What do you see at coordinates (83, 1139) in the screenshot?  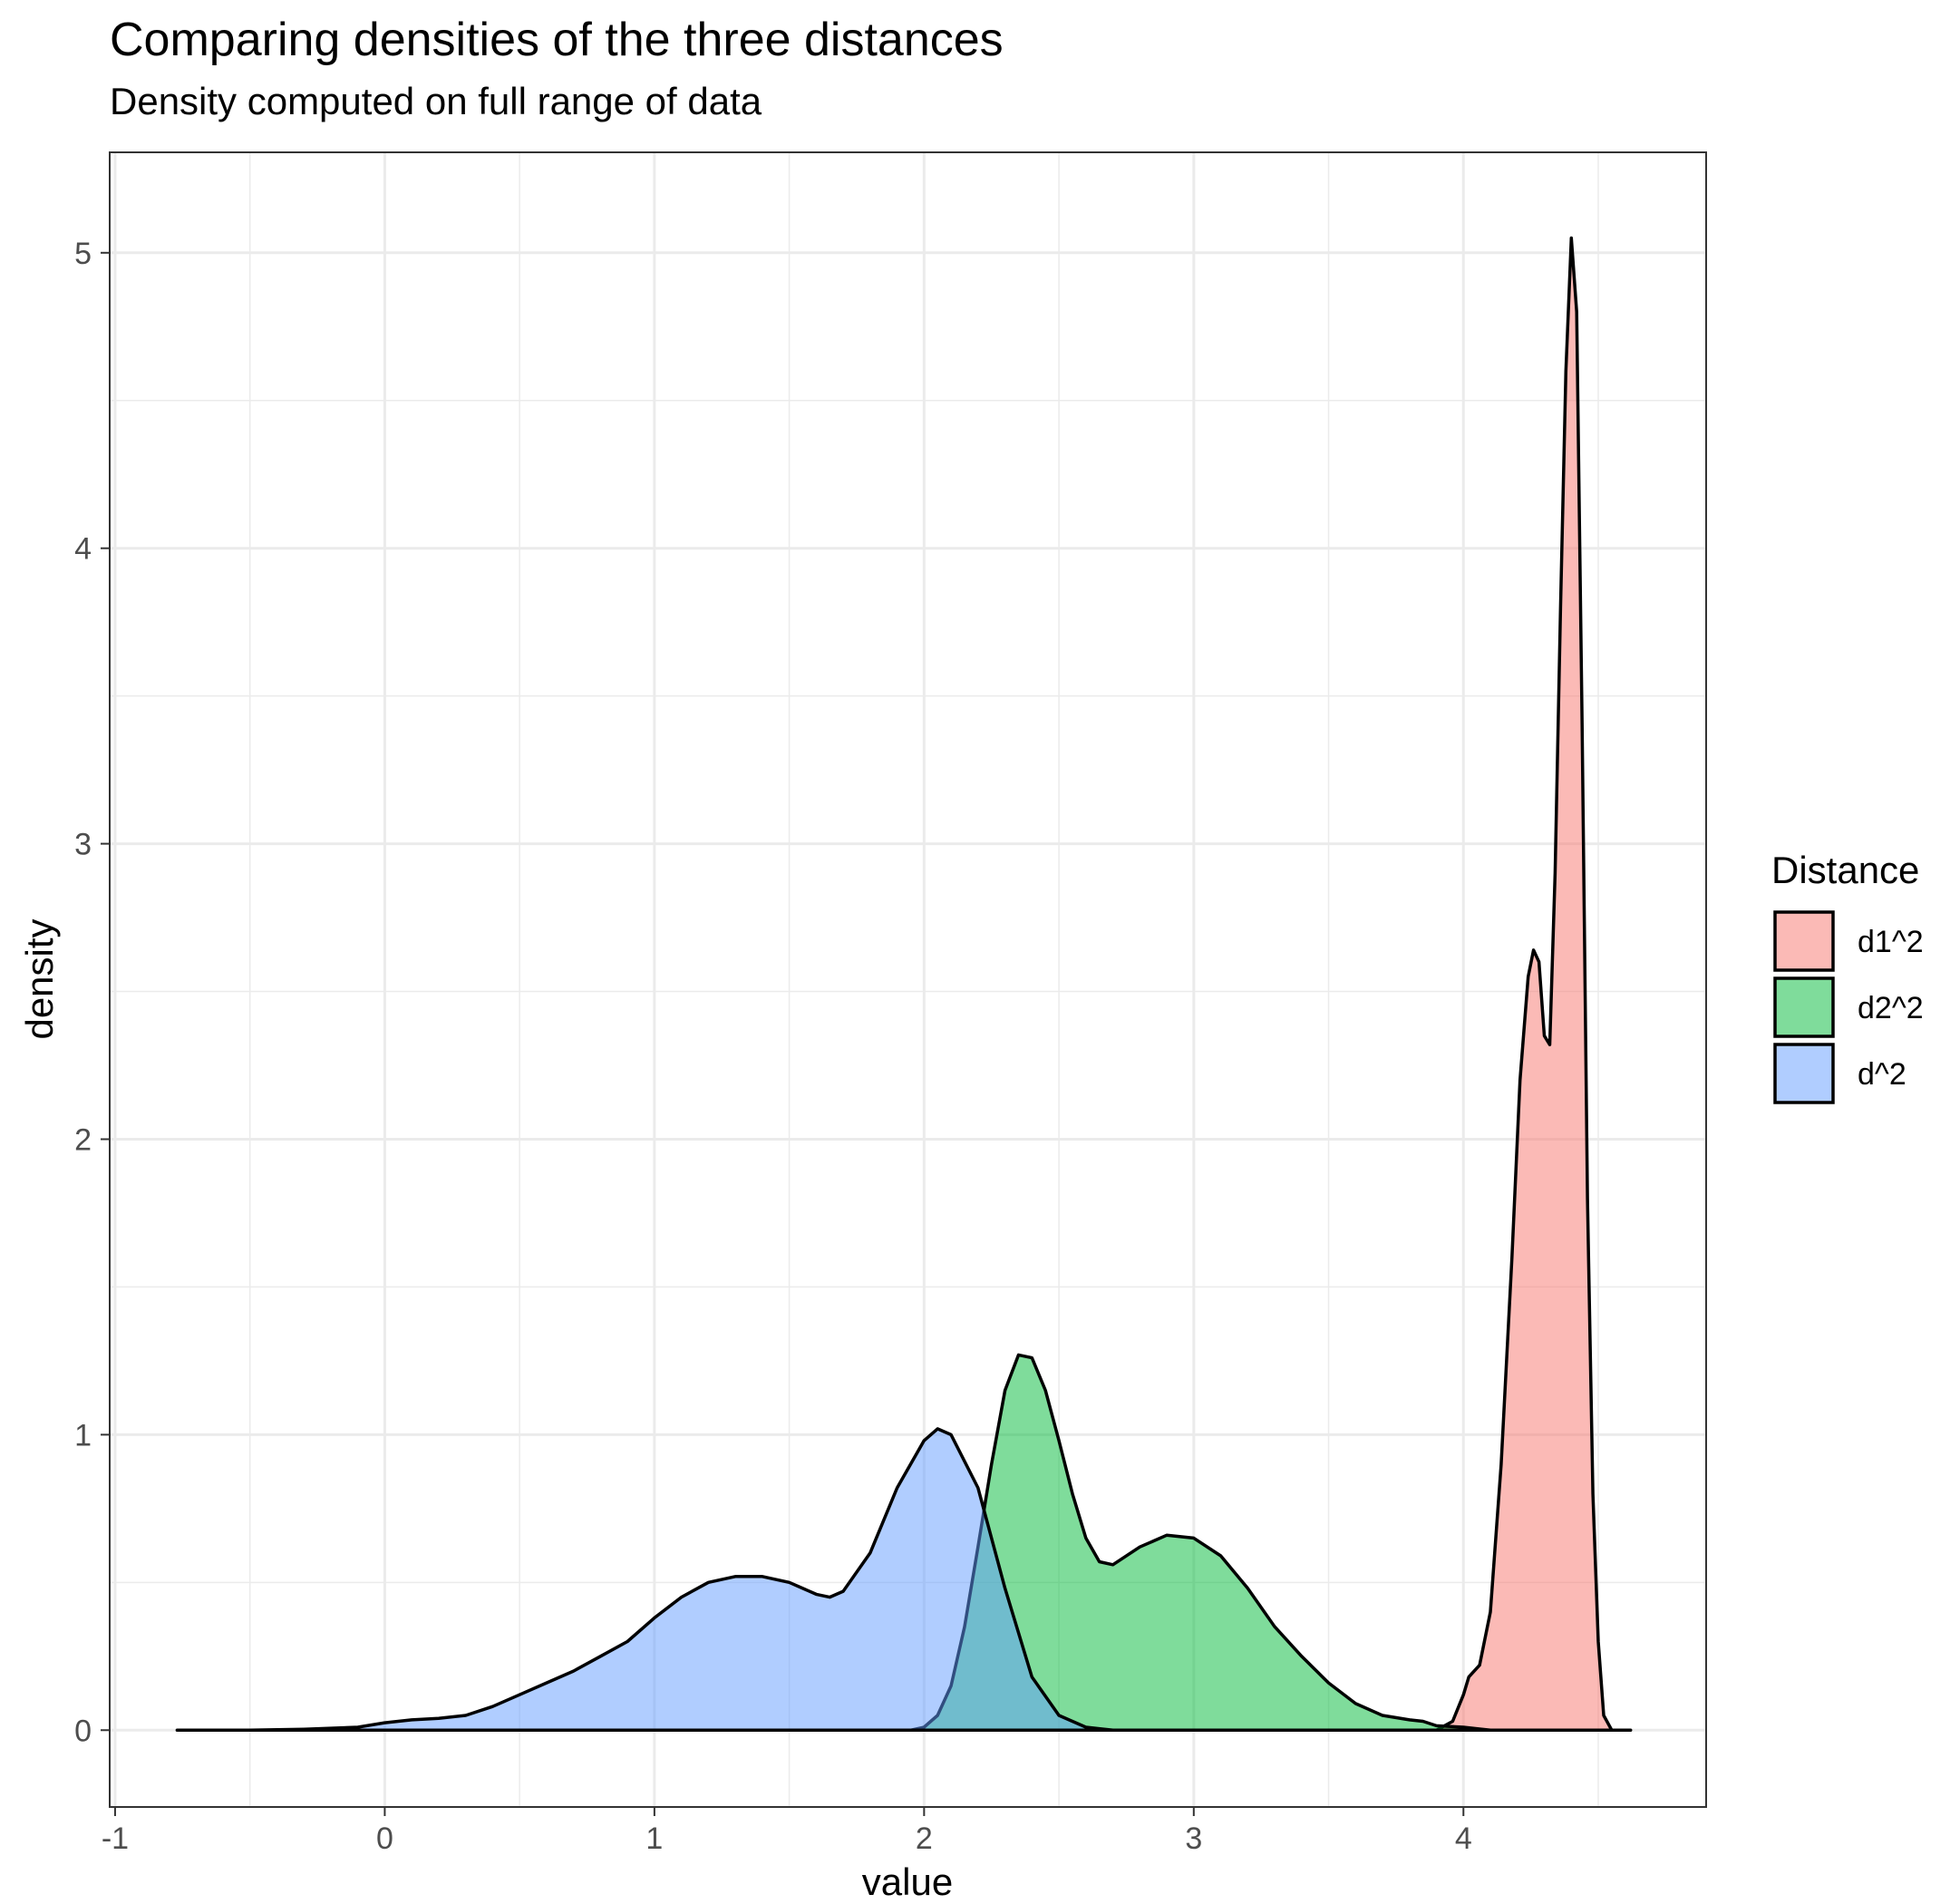 I see `y-tick-label: 2` at bounding box center [83, 1139].